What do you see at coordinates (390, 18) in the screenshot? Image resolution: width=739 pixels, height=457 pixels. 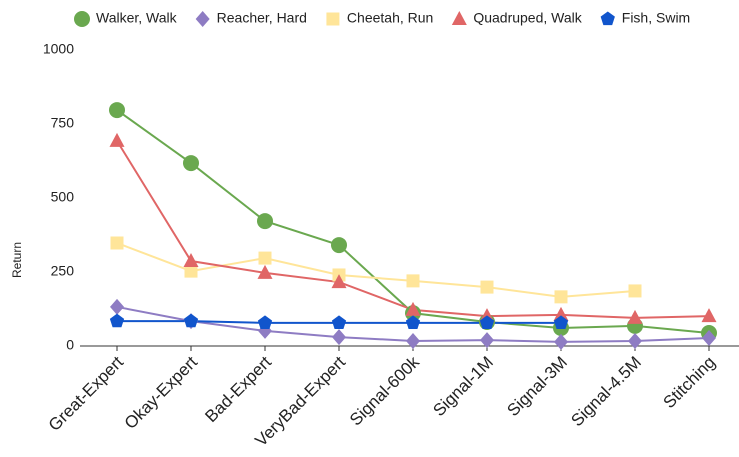 I see `legend-label: Cheetah, Run` at bounding box center [390, 18].